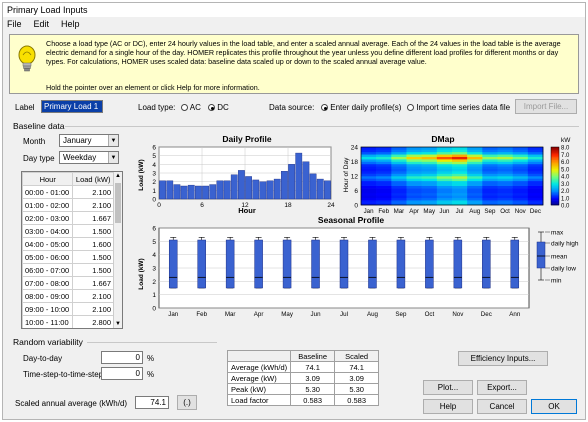 The width and height of the screenshot is (588, 422). What do you see at coordinates (521, 211) in the screenshot?
I see `dmap-x-tick: Nov` at bounding box center [521, 211].